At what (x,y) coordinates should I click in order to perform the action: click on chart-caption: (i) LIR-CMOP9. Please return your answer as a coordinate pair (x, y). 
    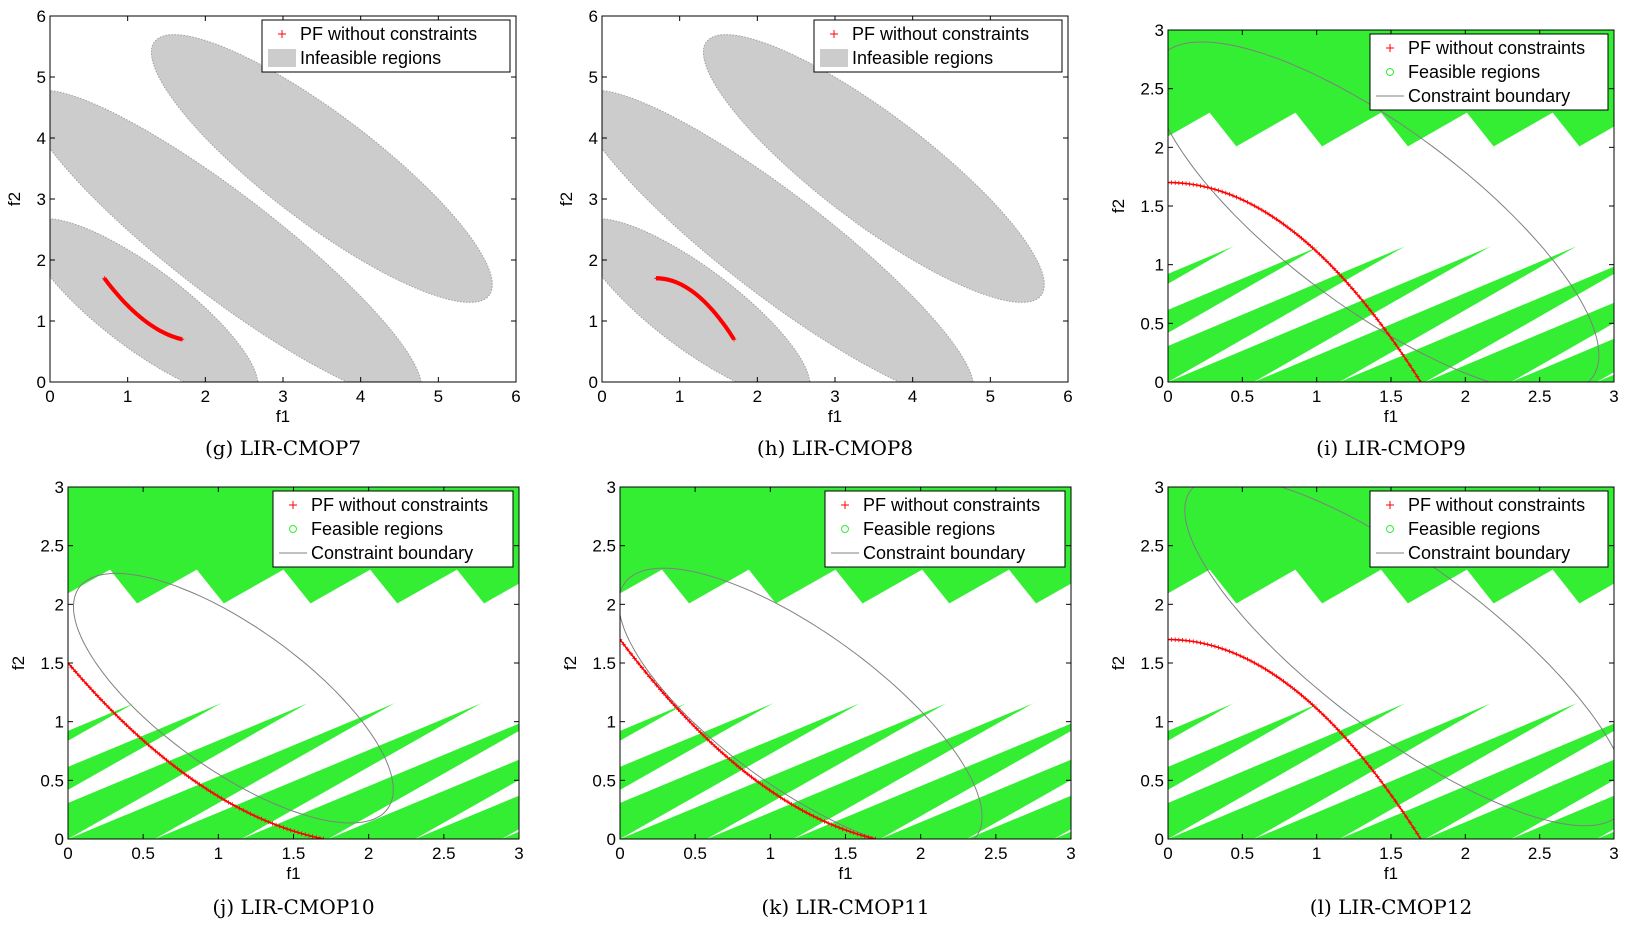
    Looking at the image, I should click on (1391, 448).